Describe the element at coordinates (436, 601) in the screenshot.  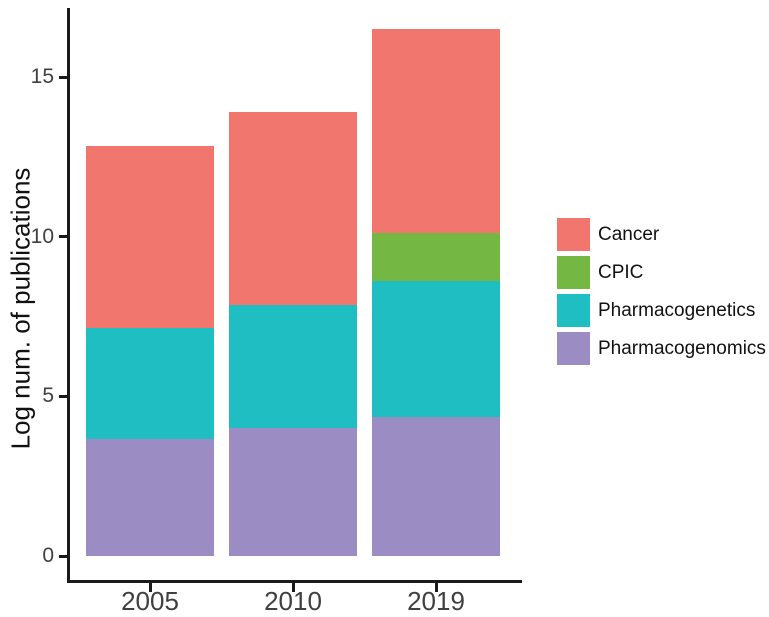
I see `x-tick-label: 2019` at that location.